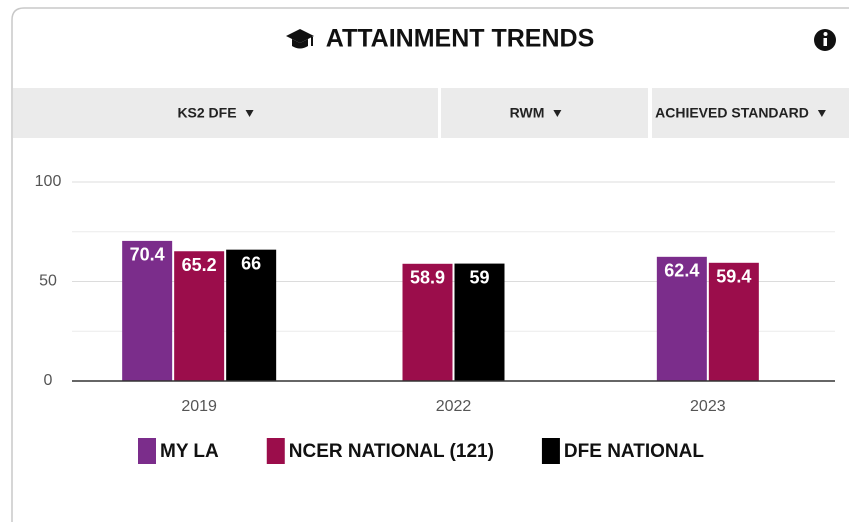 The width and height of the screenshot is (849, 522). What do you see at coordinates (48, 181) in the screenshot?
I see `y-tick-label: 100` at bounding box center [48, 181].